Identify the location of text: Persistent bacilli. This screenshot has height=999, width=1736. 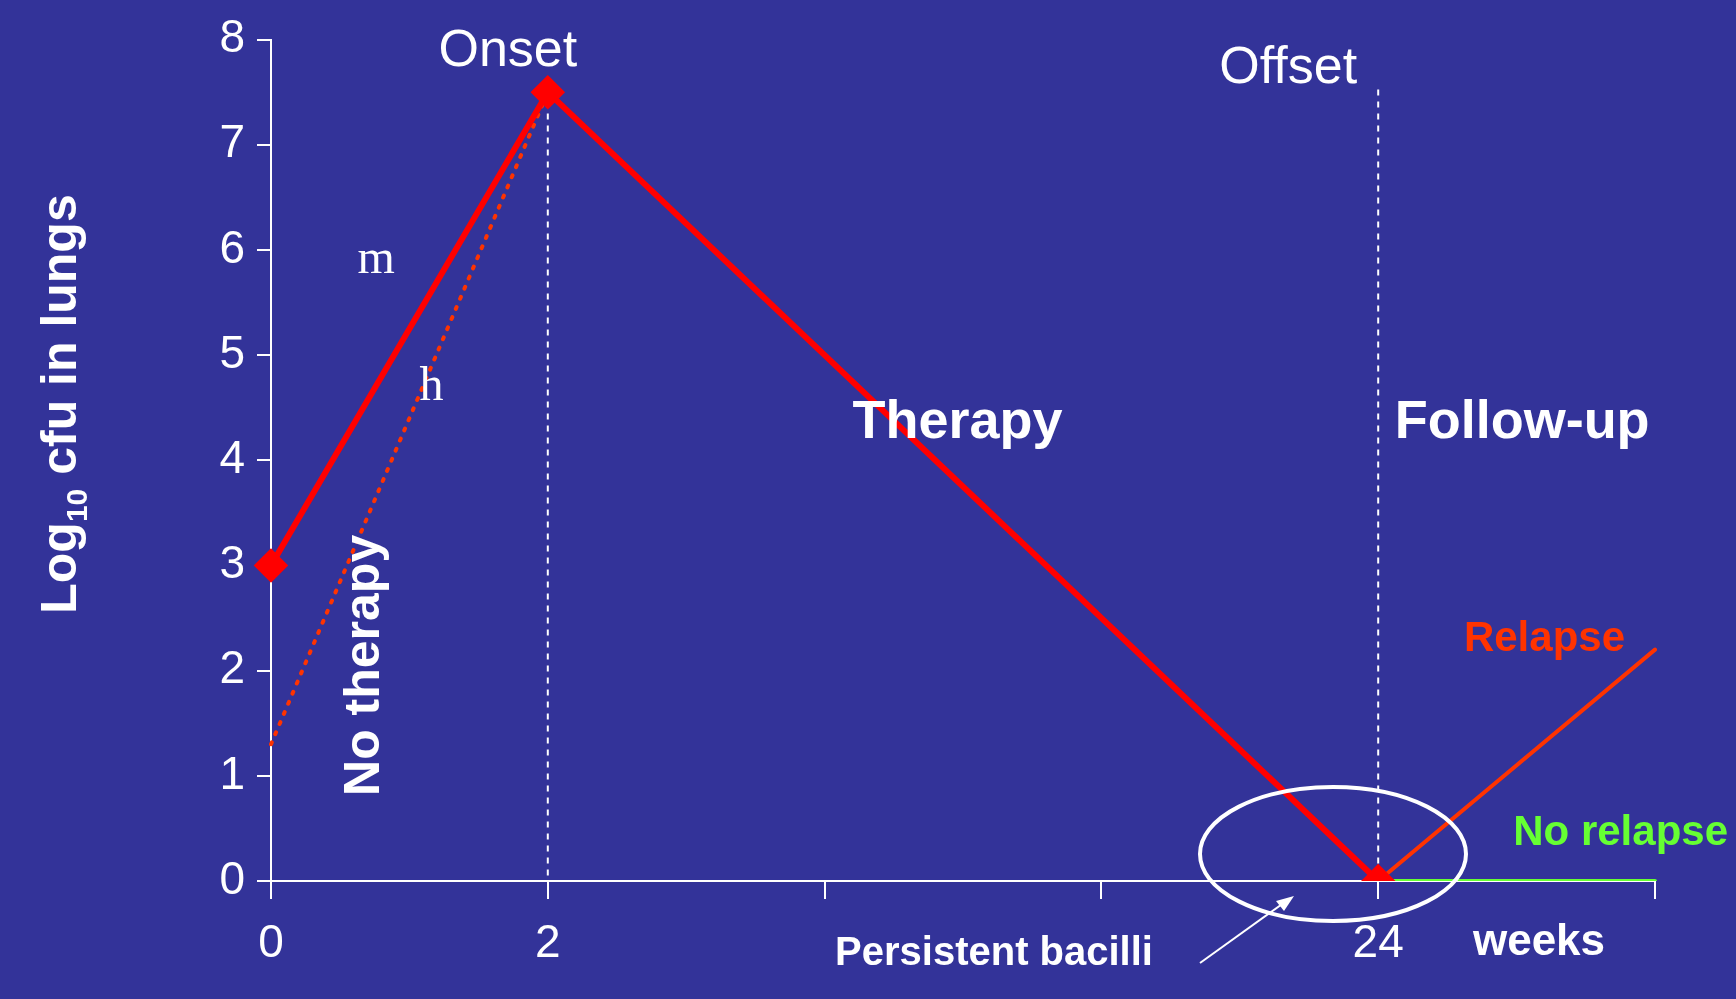
(994, 951).